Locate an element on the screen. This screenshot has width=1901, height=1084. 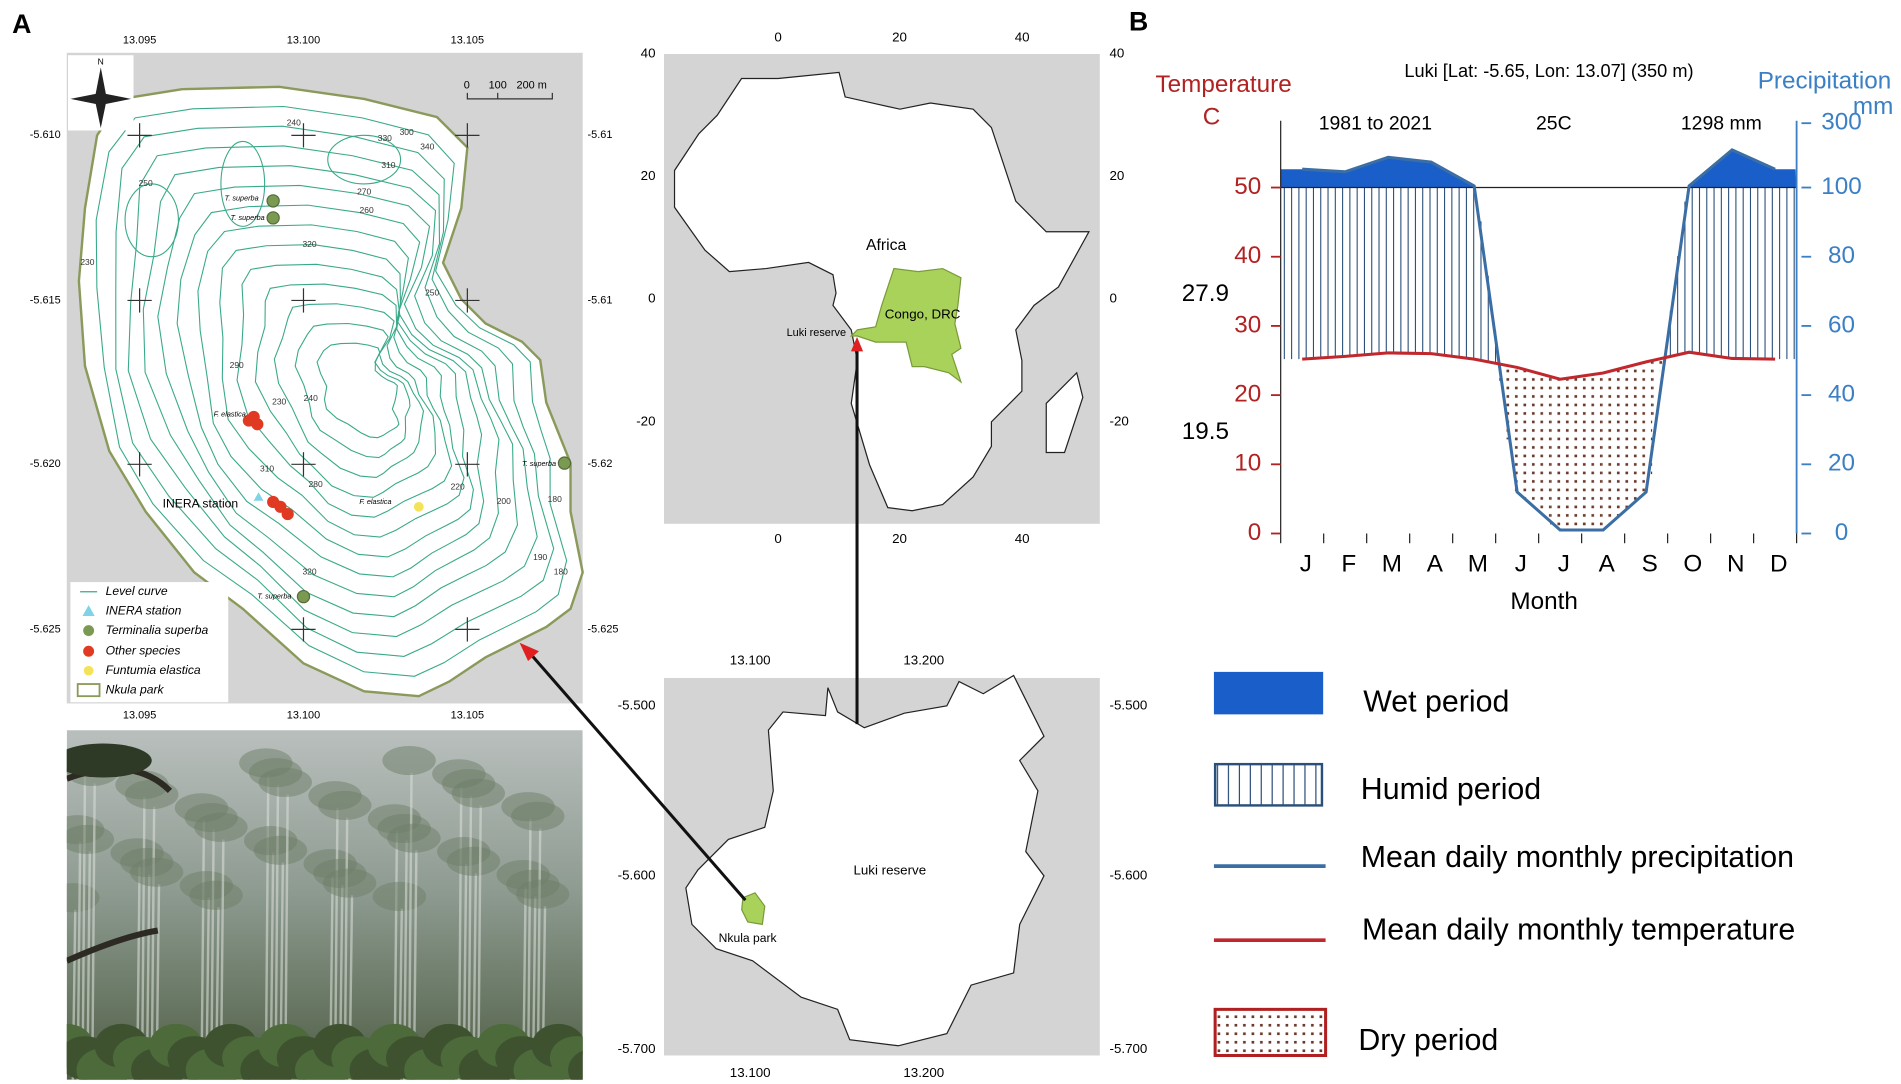
x-tick-label: 13.100 is located at coordinates (303, 715).